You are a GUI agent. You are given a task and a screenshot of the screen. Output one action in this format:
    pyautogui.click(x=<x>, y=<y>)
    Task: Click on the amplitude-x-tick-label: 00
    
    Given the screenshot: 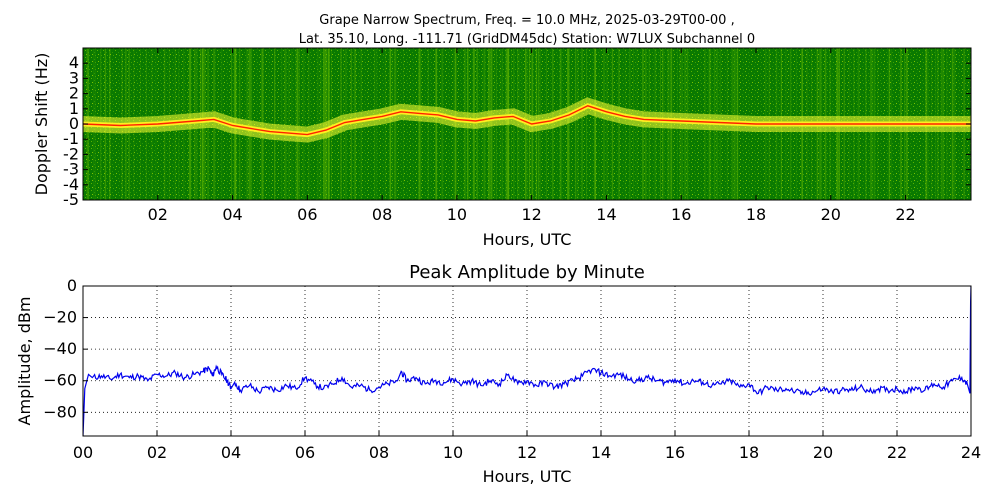 What is the action you would take?
    pyautogui.click(x=83, y=452)
    